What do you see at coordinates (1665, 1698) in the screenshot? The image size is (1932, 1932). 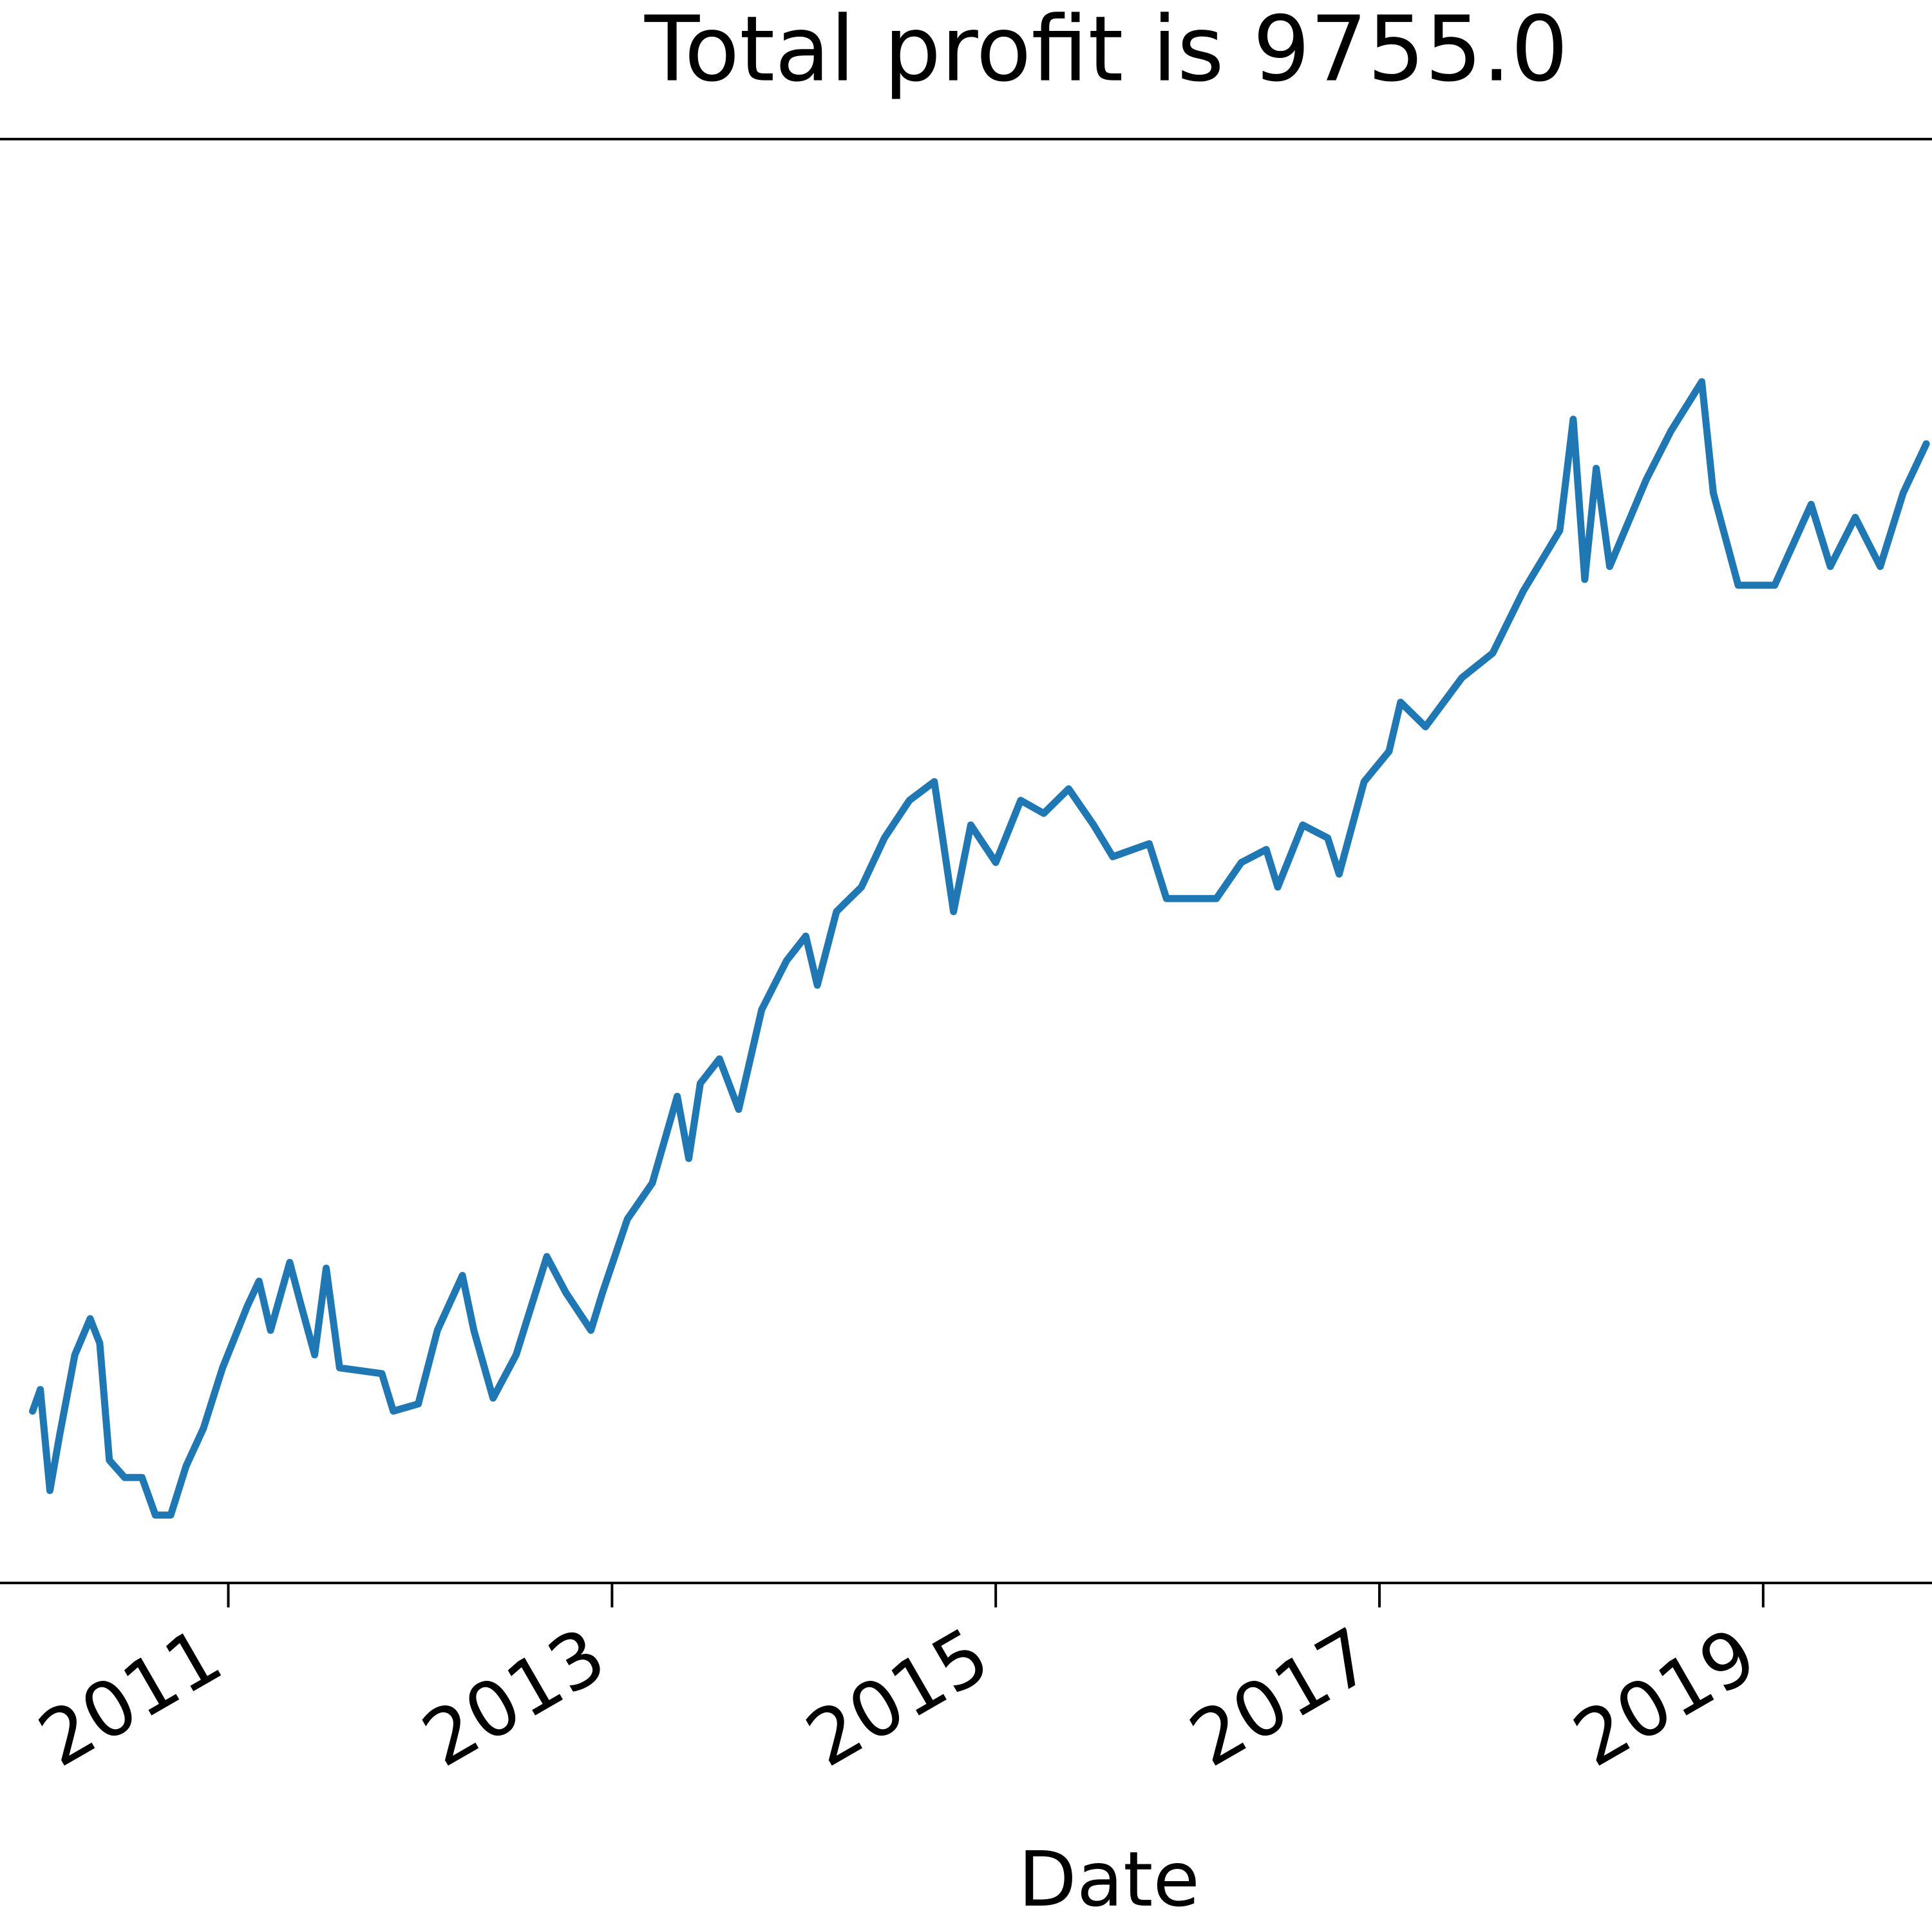 I see `x-tick-label: 2019` at bounding box center [1665, 1698].